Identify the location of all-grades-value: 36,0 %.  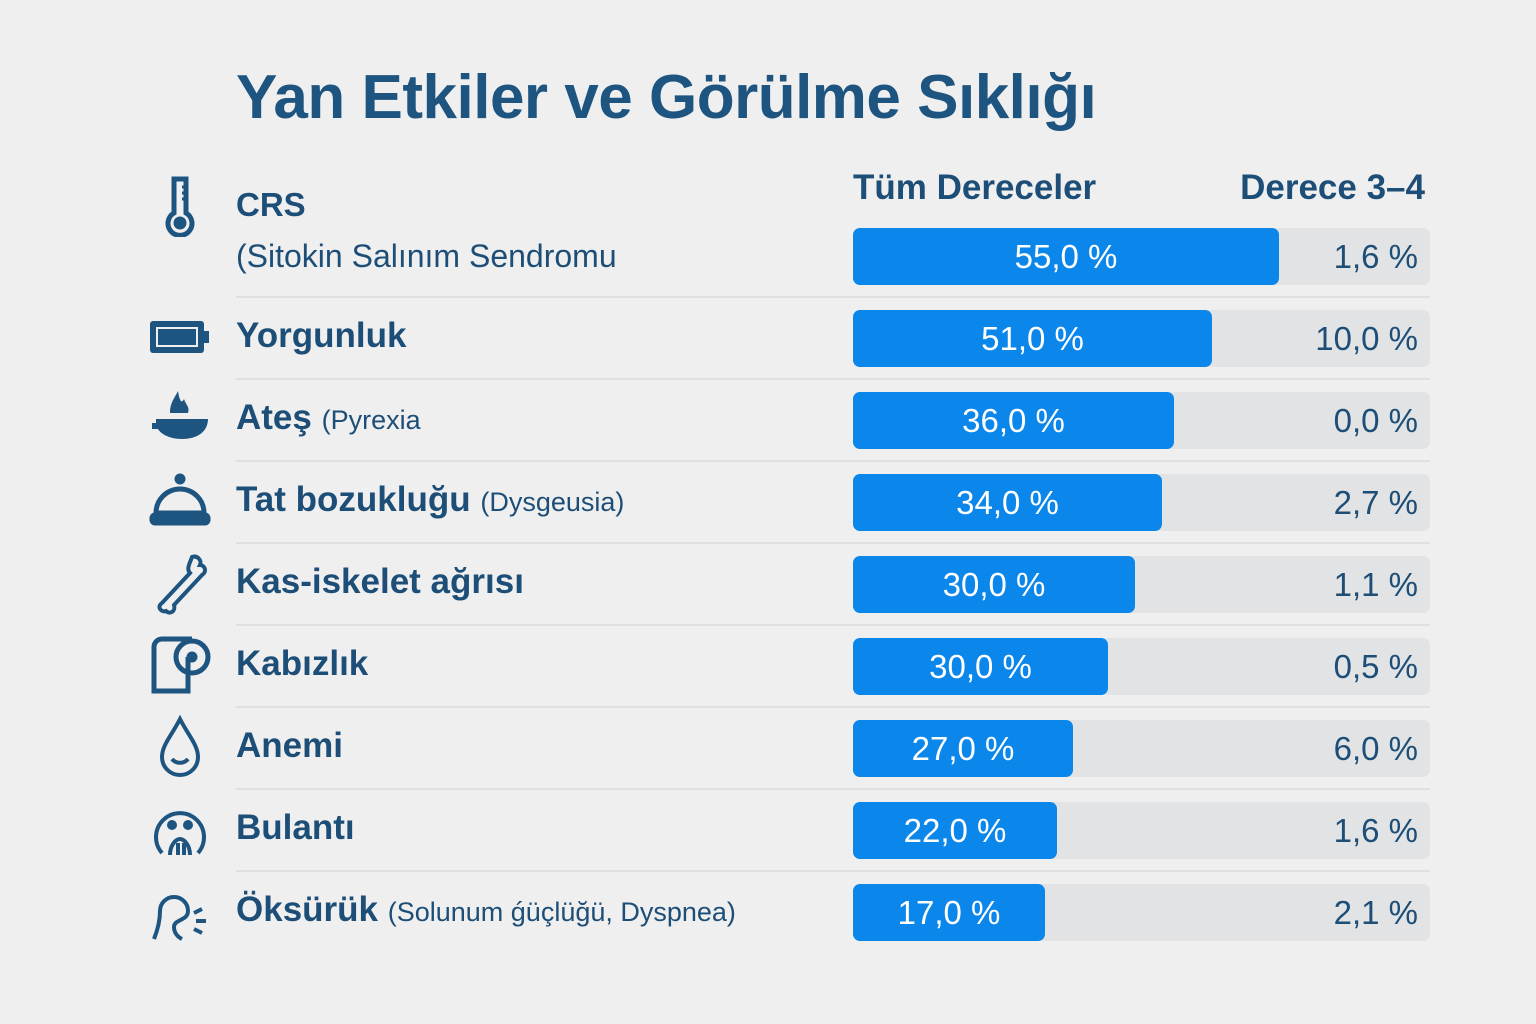
(1013, 420).